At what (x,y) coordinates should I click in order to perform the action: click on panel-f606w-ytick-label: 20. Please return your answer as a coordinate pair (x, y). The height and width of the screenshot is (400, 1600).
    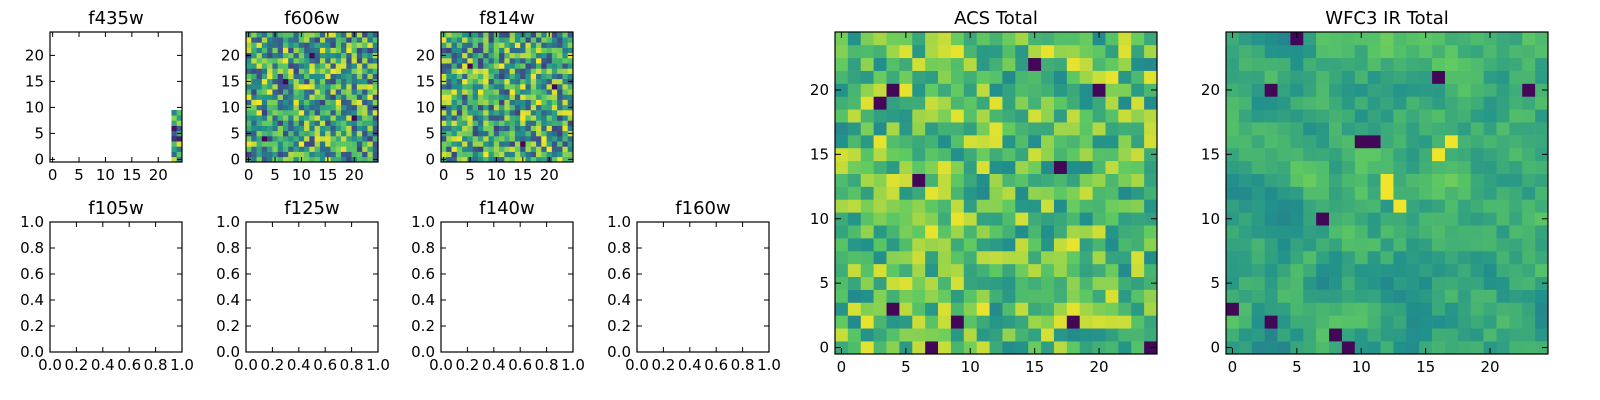
    Looking at the image, I should click on (230, 55).